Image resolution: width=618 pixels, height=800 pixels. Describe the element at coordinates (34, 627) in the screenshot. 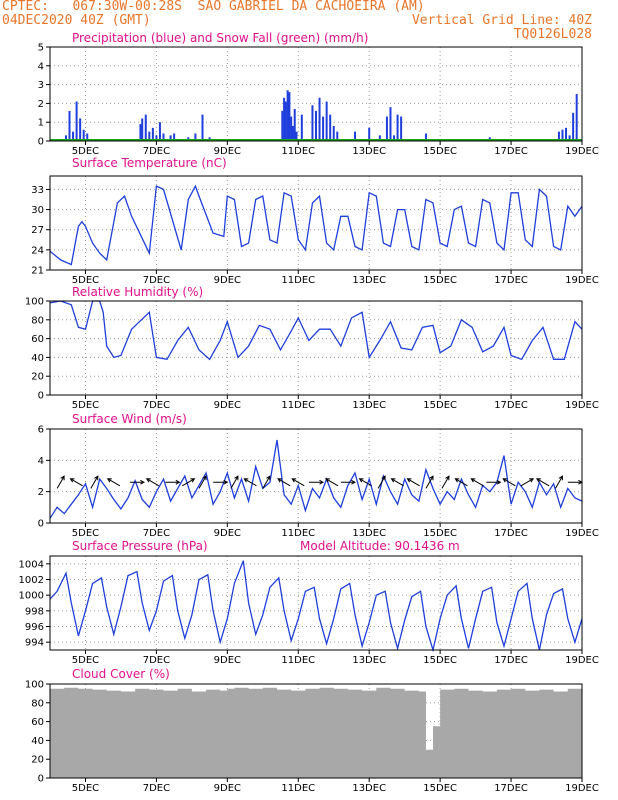

I see `y-tick-label: 996` at that location.